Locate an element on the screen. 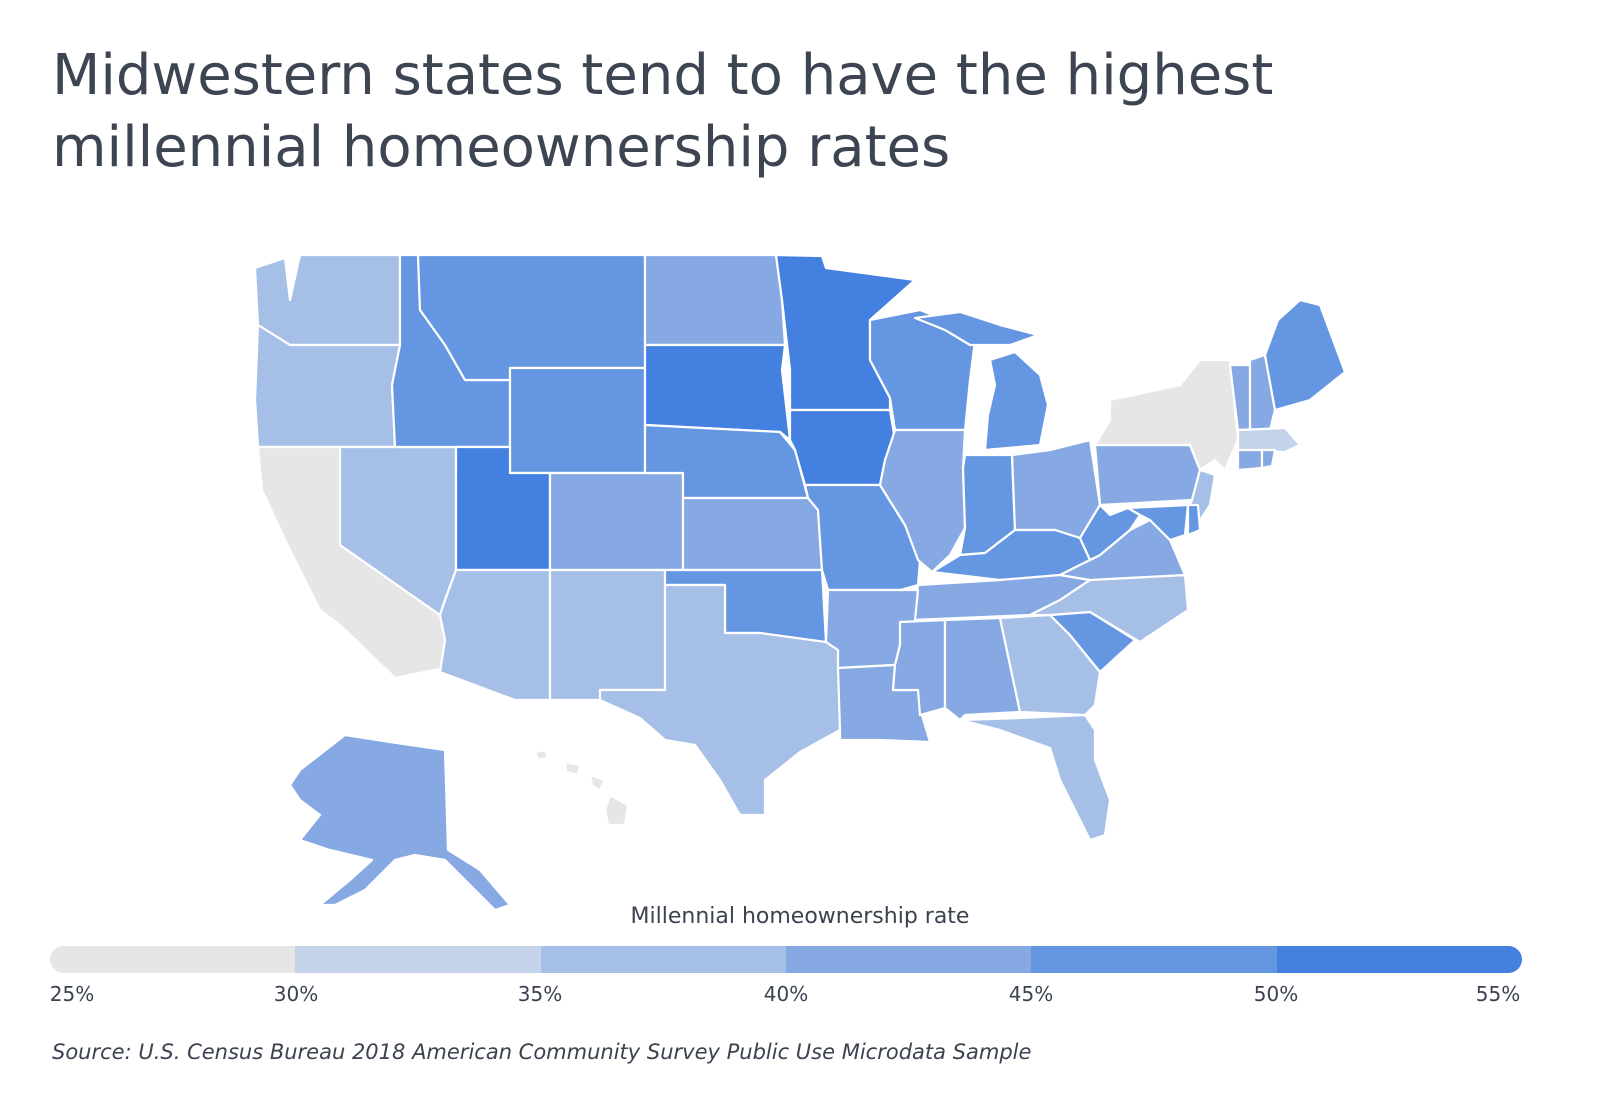 The width and height of the screenshot is (1600, 1117). state-new-mexico is located at coordinates (607, 635).